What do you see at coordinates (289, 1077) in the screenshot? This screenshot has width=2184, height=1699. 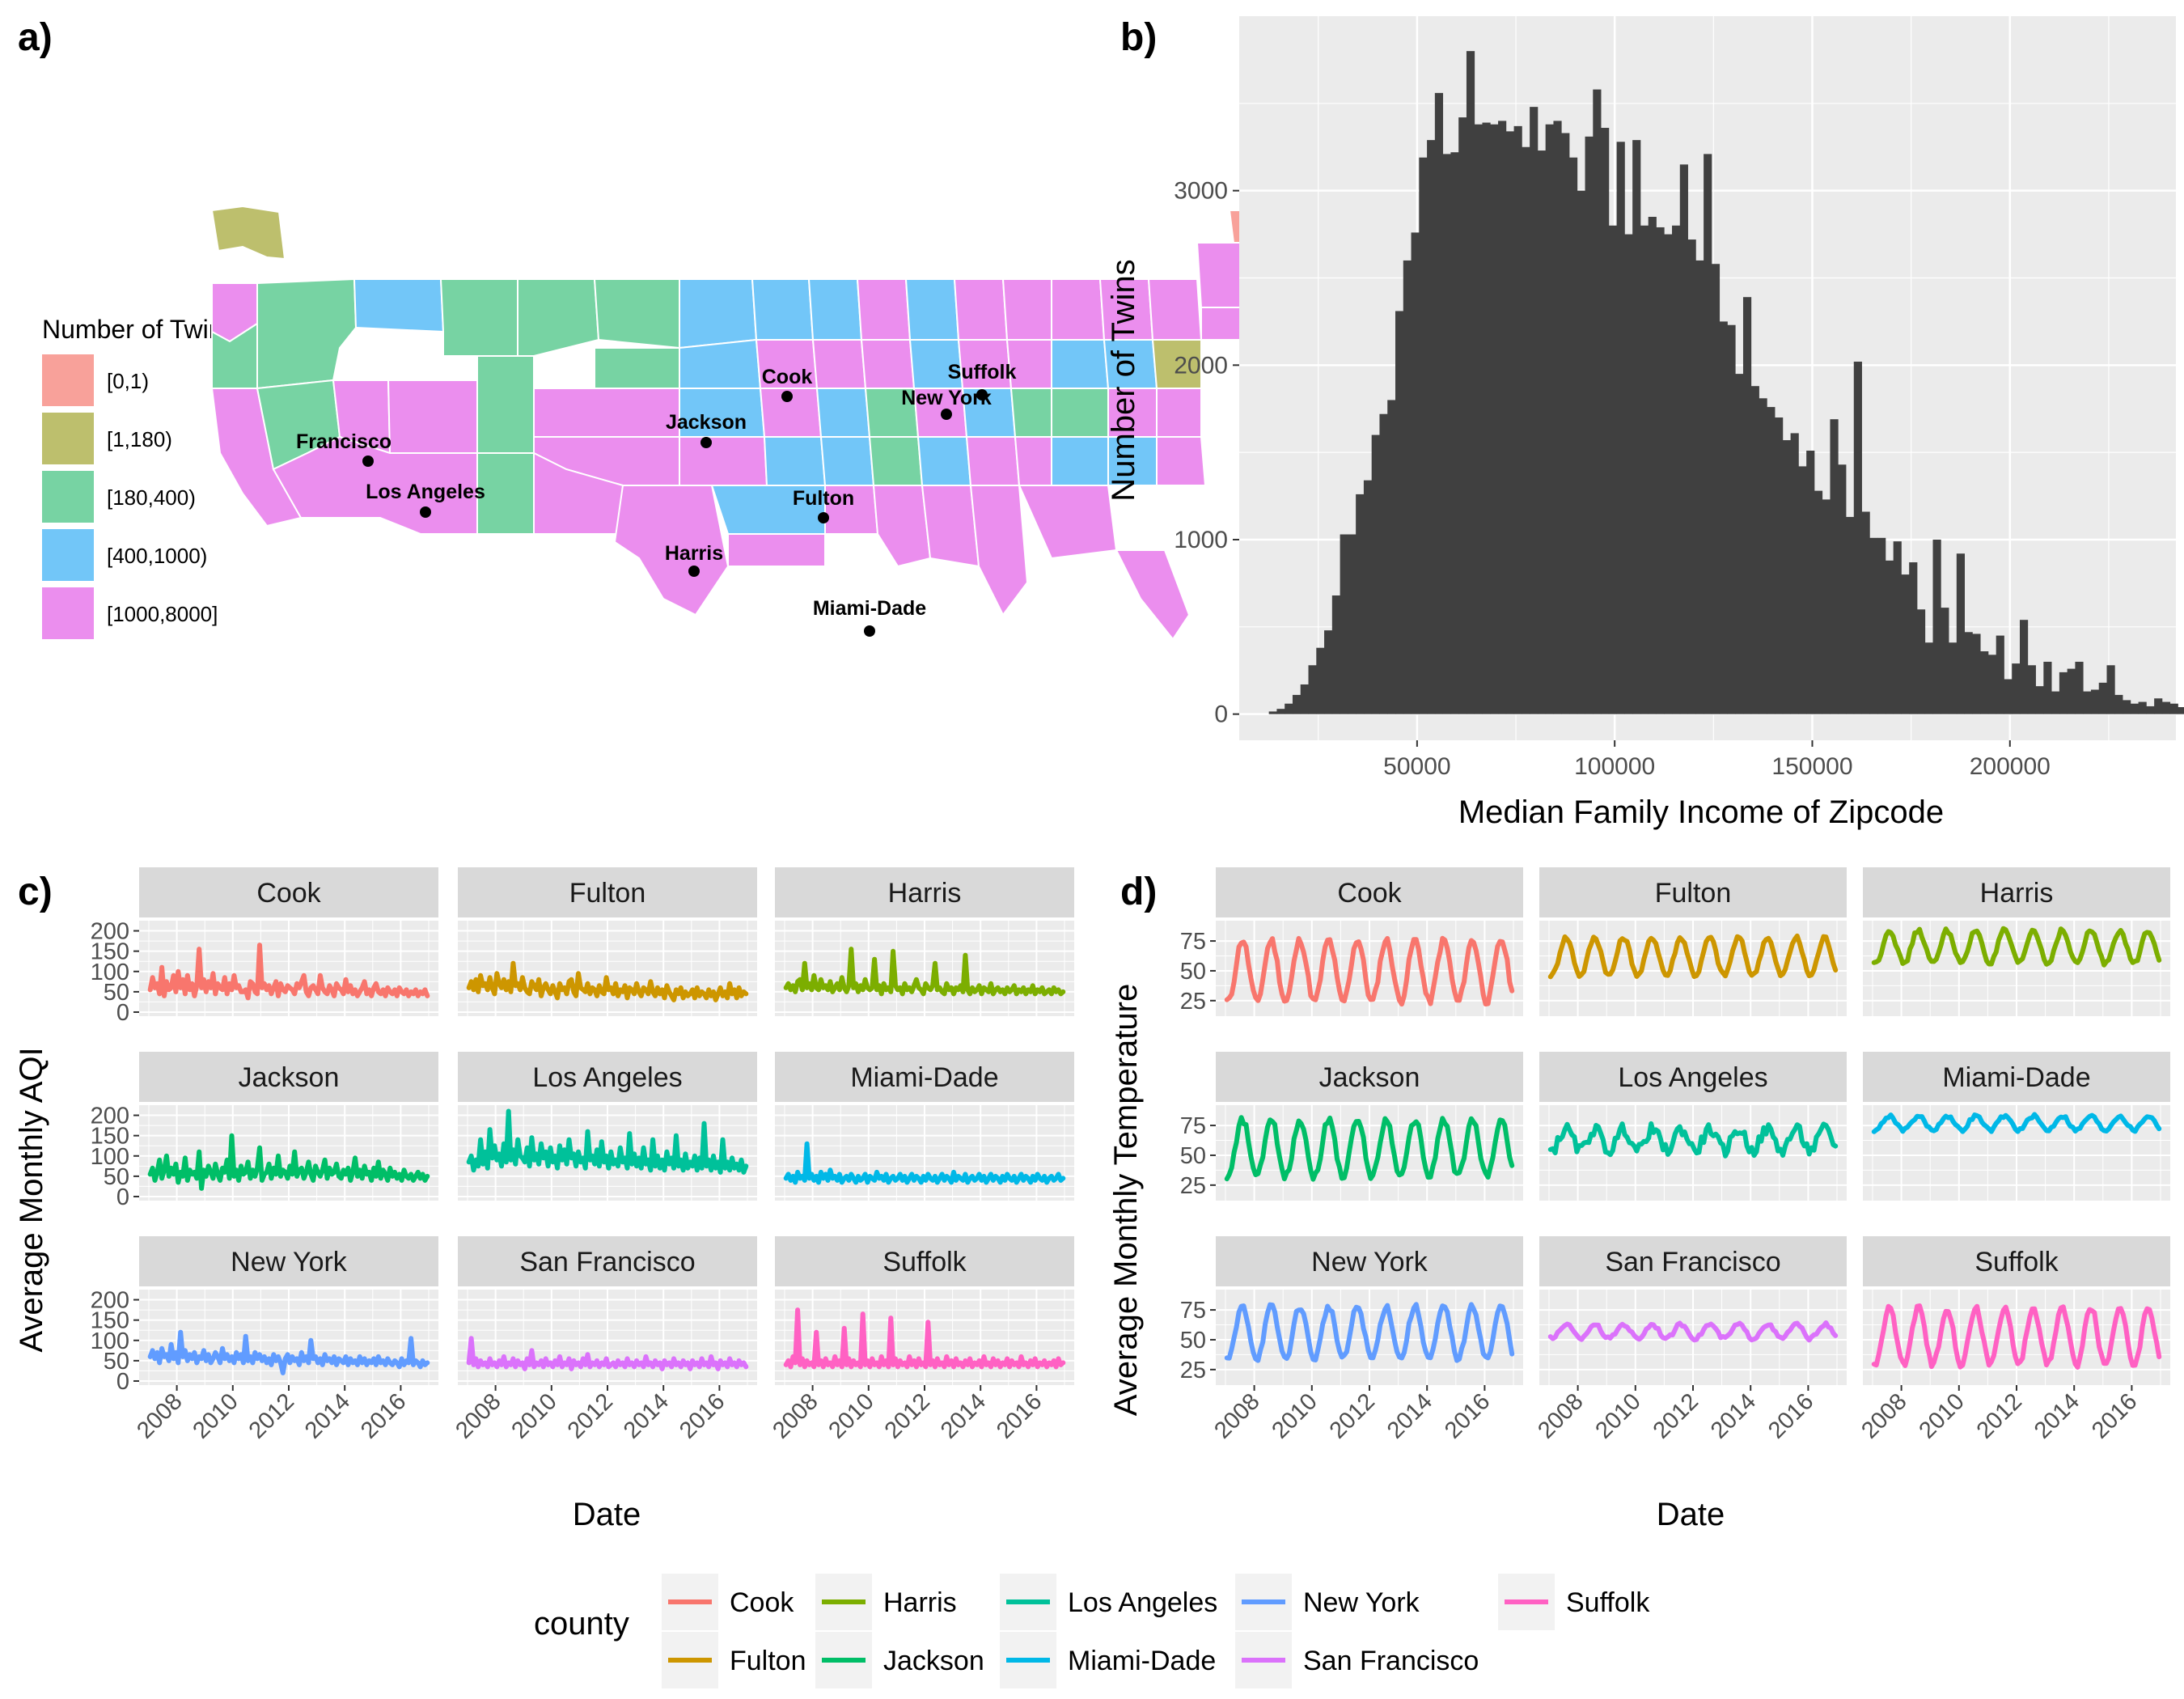 I see `facet-title: Jackson` at bounding box center [289, 1077].